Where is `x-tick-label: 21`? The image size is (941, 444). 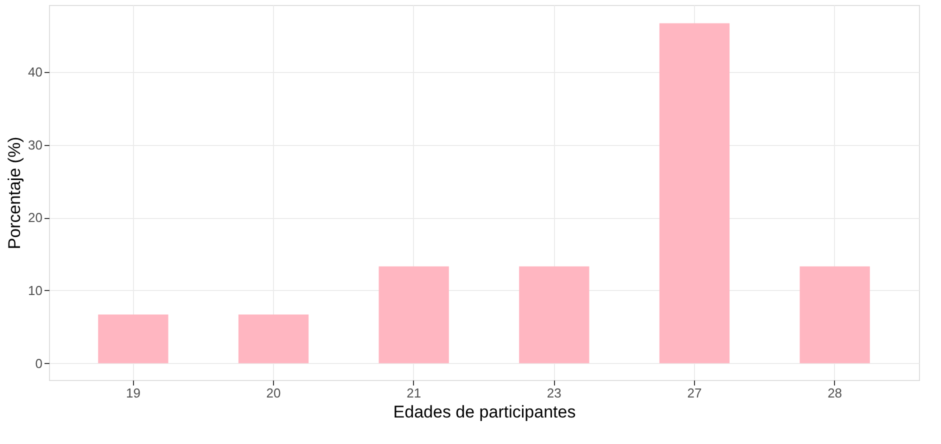 x-tick-label: 21 is located at coordinates (414, 393).